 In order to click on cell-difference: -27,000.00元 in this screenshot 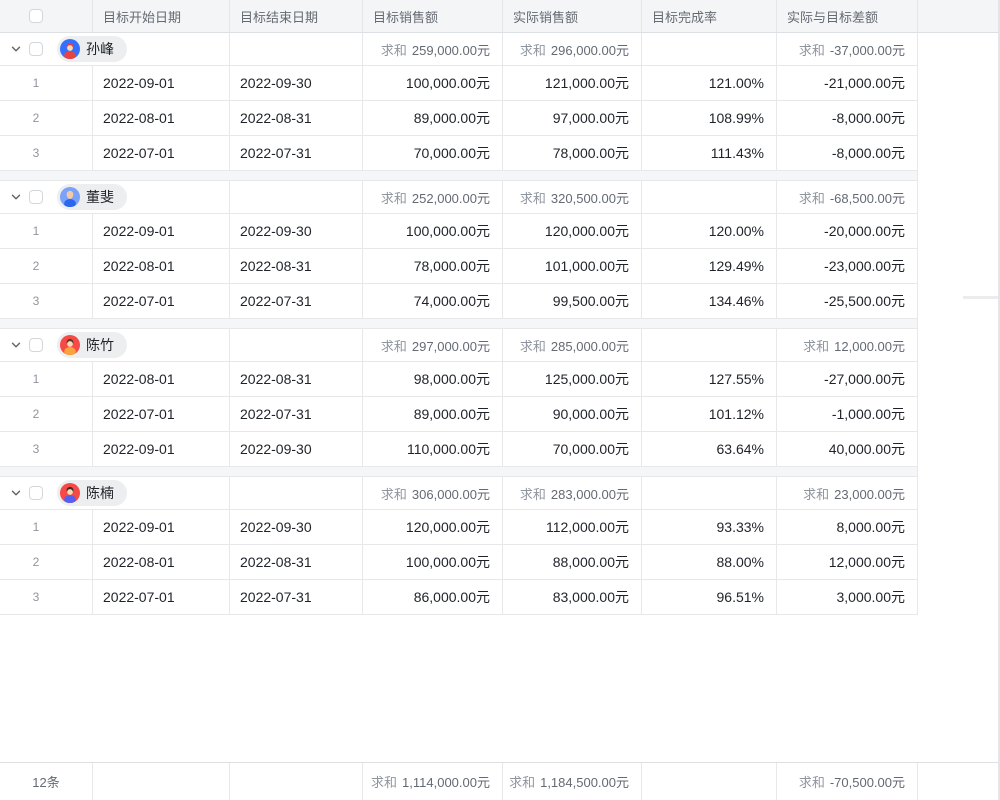, I will do `click(847, 379)`.